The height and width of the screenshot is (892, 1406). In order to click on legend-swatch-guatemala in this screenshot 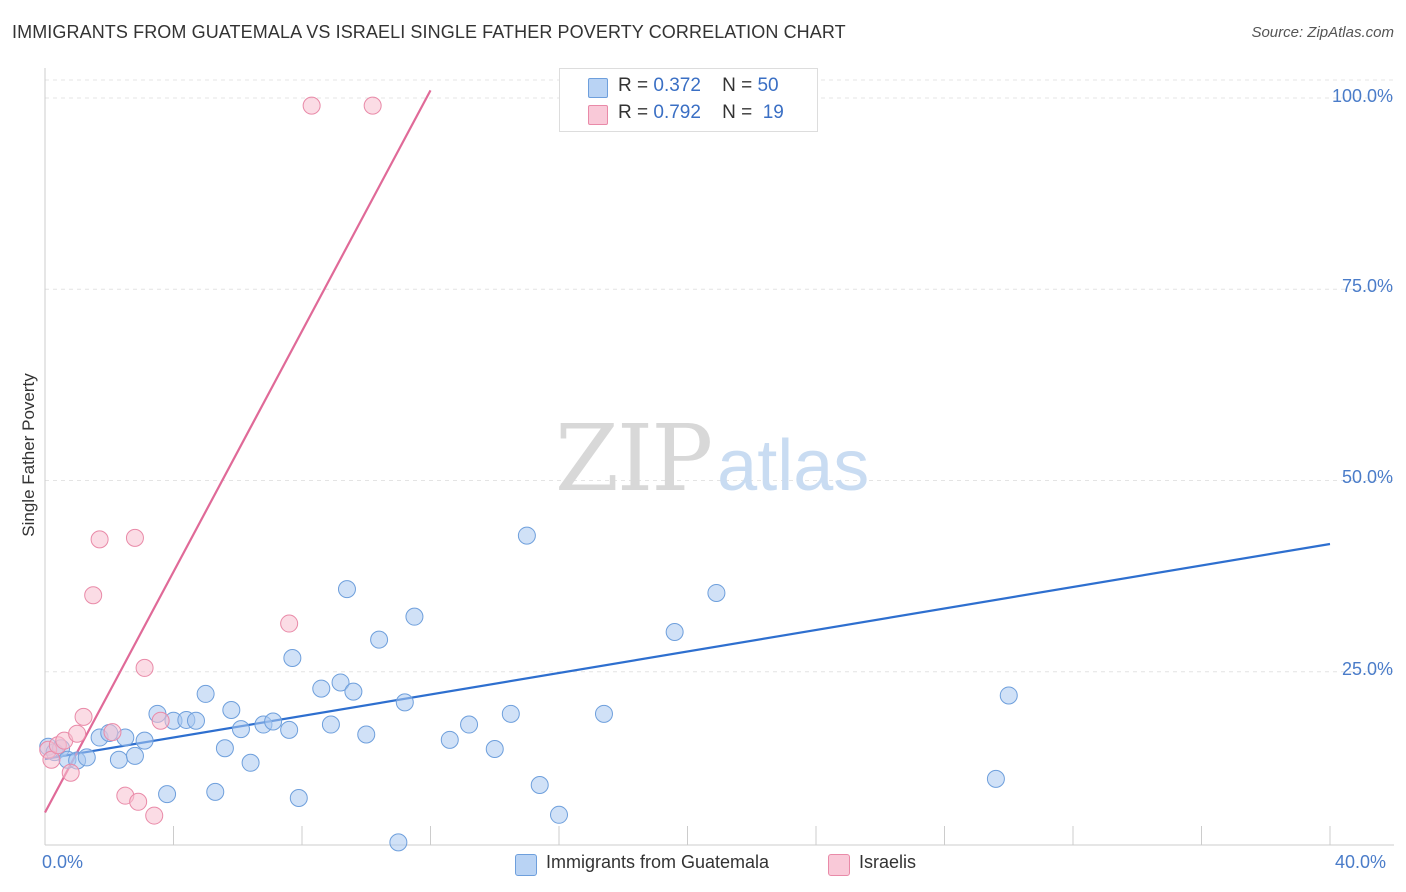, I will do `click(598, 88)`.